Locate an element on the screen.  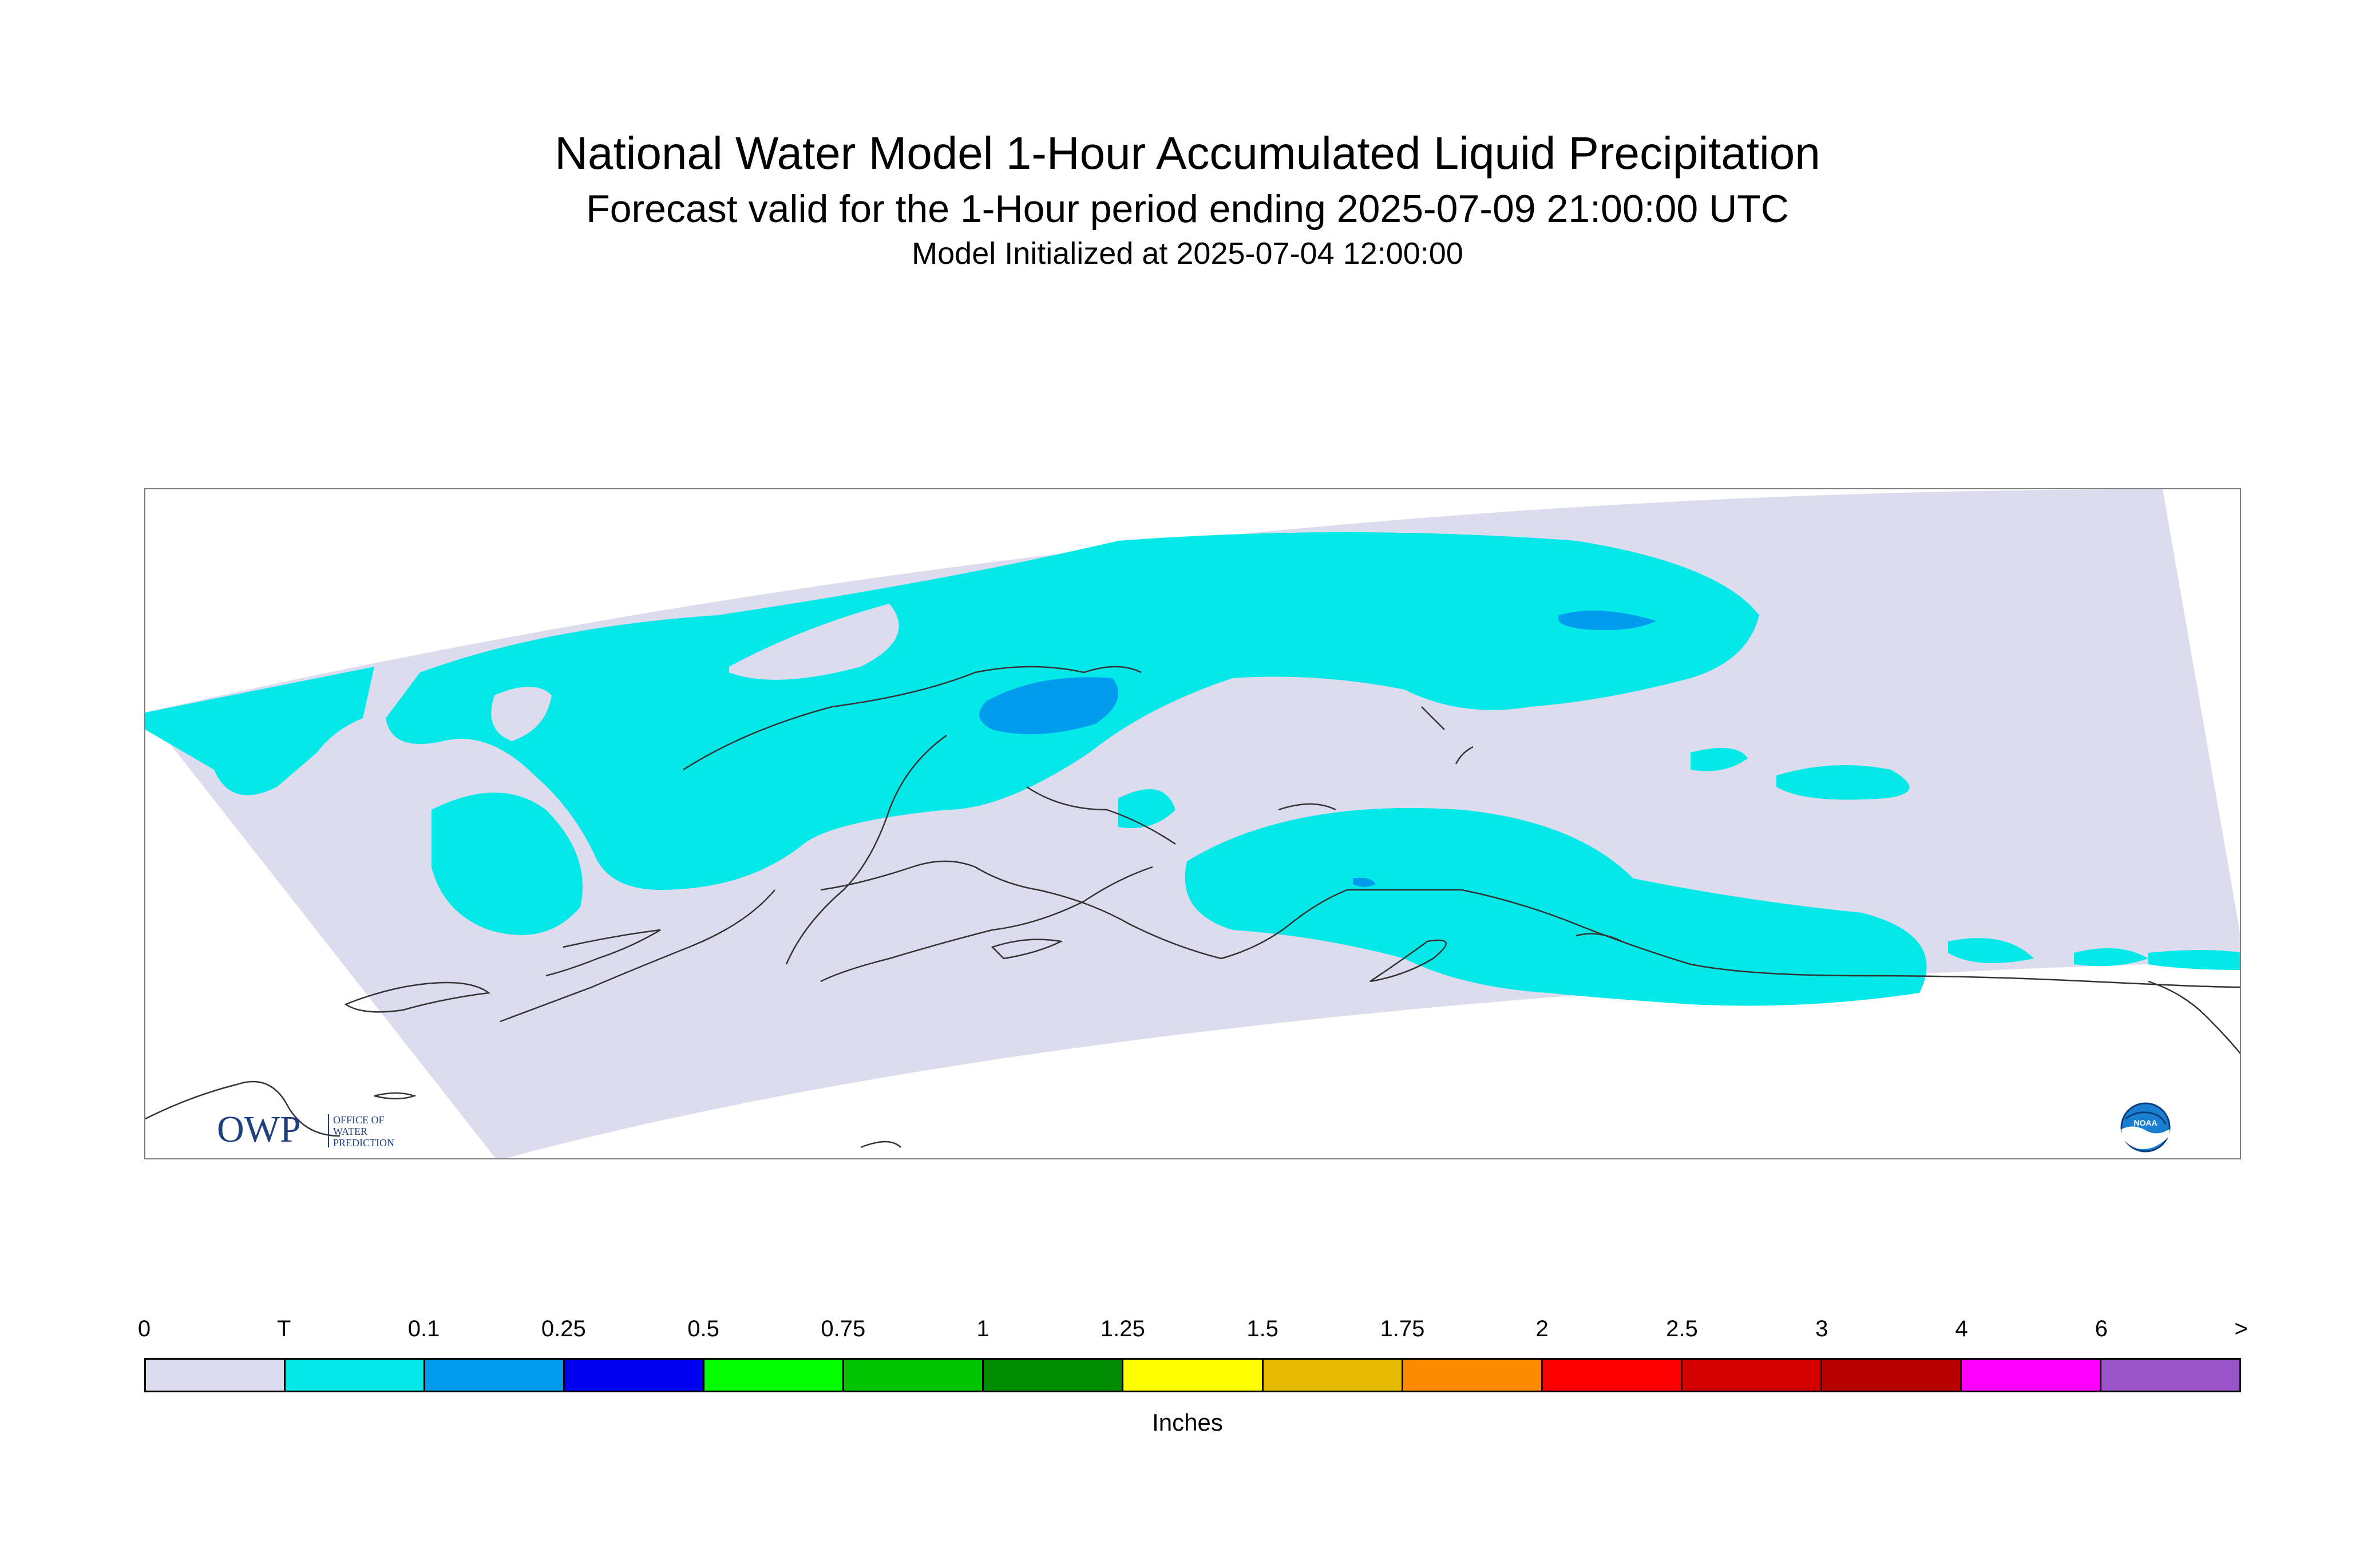
legend-label: 0 is located at coordinates (144, 1328).